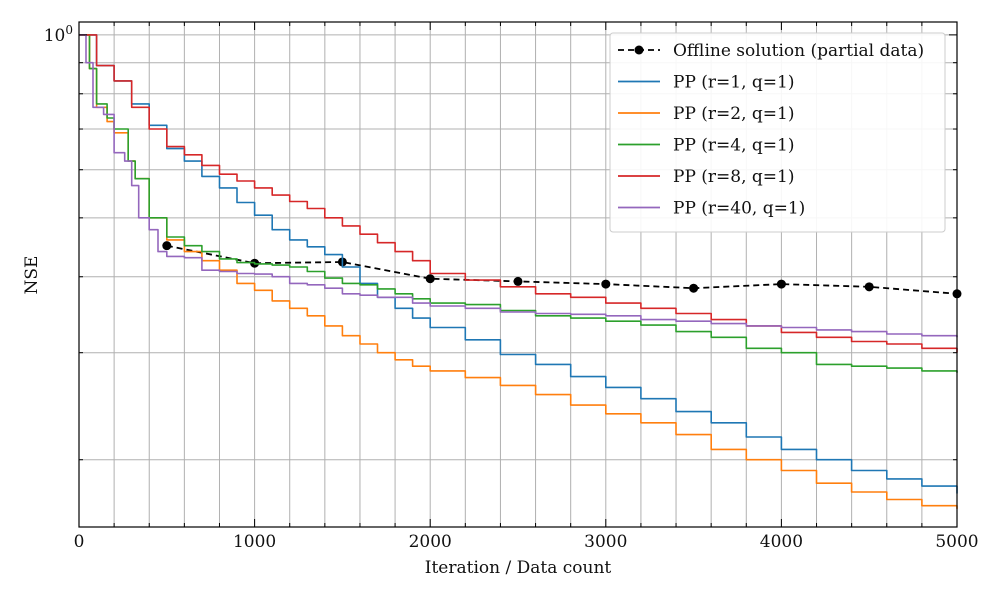 Image resolution: width=1000 pixels, height=604 pixels. What do you see at coordinates (781, 542) in the screenshot?
I see `x-tick-label: 4000` at bounding box center [781, 542].